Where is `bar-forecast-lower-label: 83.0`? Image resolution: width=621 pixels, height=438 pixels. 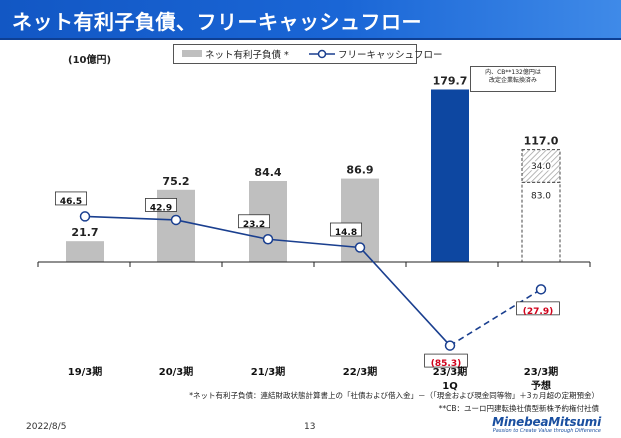
bar-forecast-lower-label: 83.0 is located at coordinates (541, 196).